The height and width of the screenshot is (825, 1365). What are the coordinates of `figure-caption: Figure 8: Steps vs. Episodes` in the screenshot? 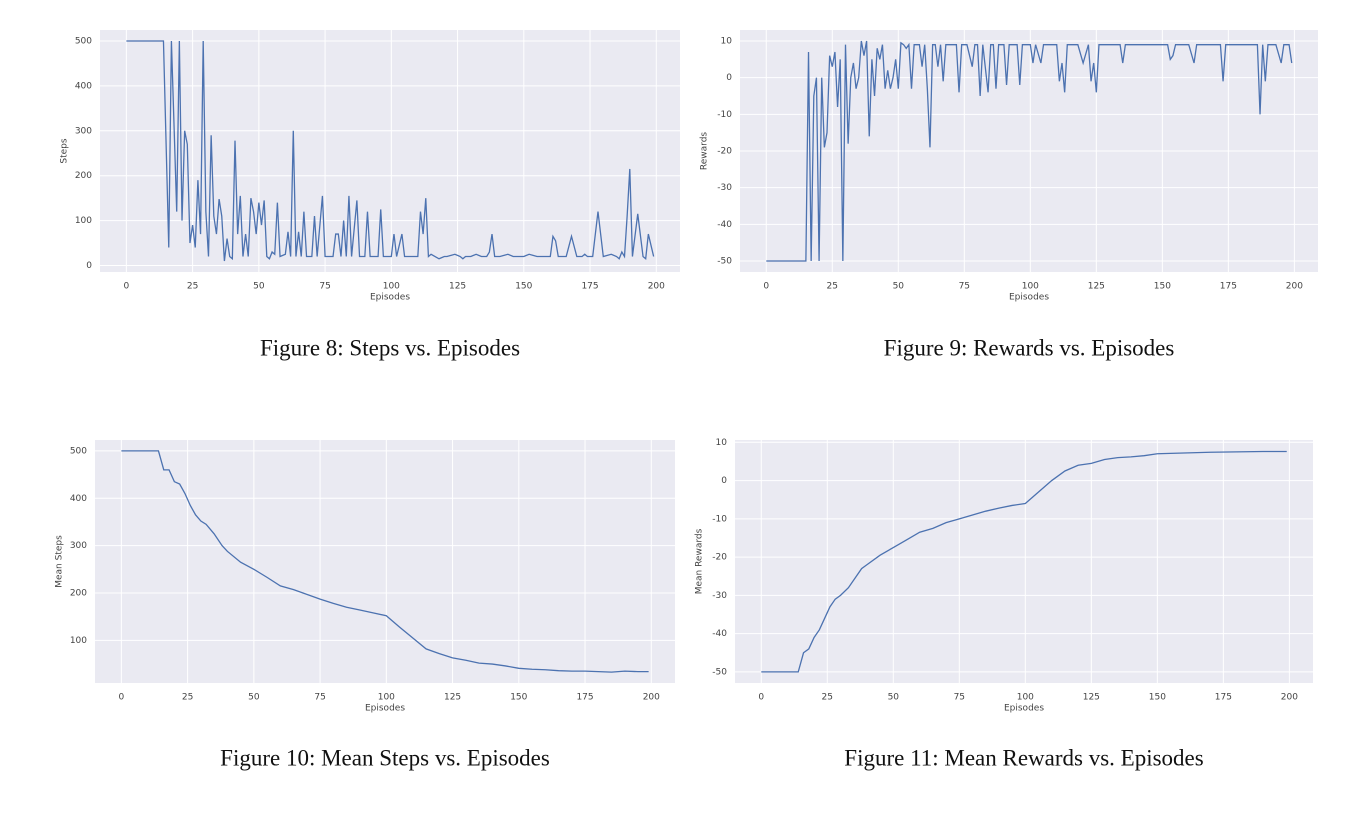 It's located at (390, 347).